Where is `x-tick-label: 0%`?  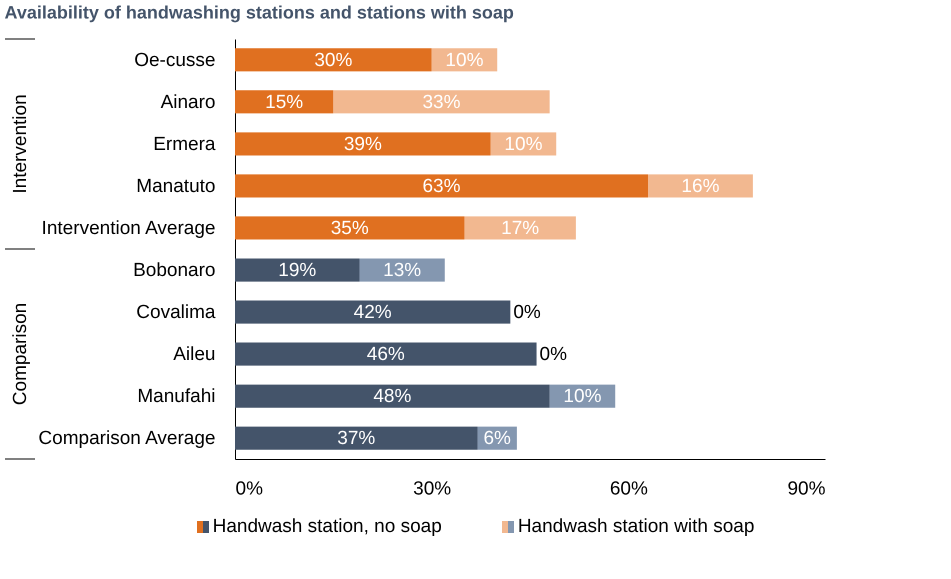 x-tick-label: 0% is located at coordinates (250, 489).